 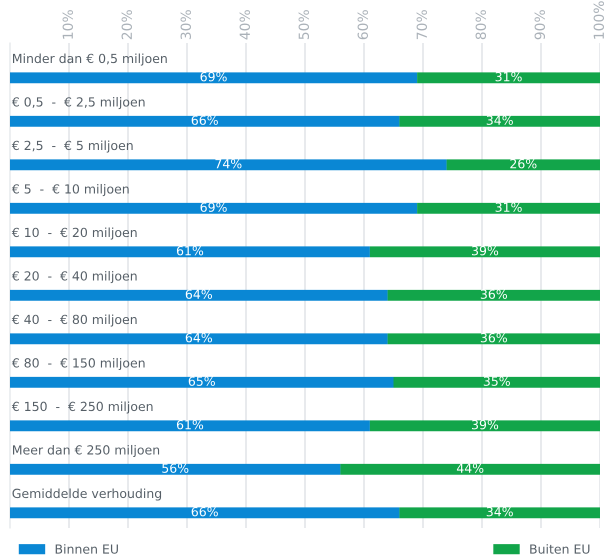 I want to click on y-tick-label: € 2,5 - € 5 miljoen, so click(x=72, y=146).